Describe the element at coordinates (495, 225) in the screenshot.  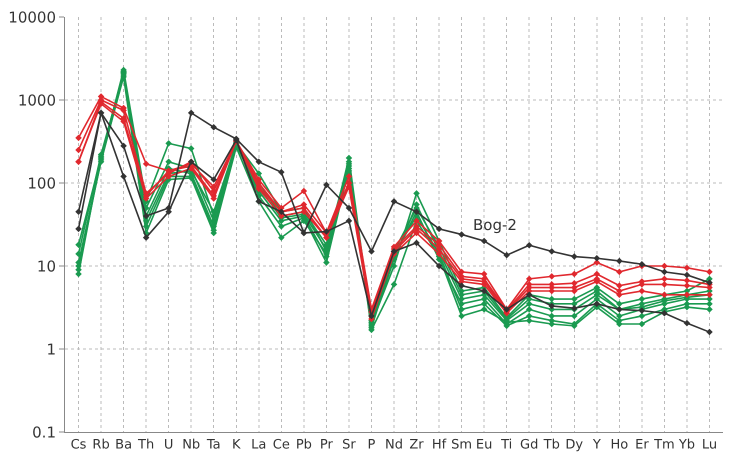
I see `annotation: Bog-2` at that location.